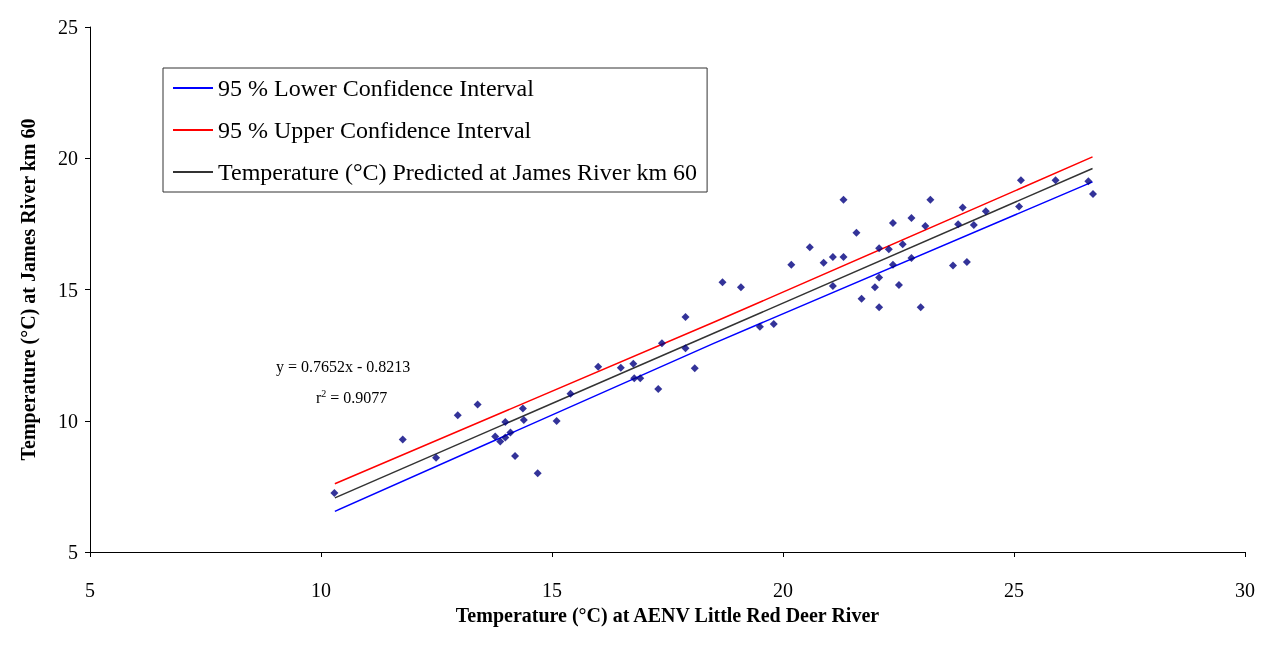 The width and height of the screenshot is (1277, 646). Describe the element at coordinates (1014, 590) in the screenshot. I see `x-tick-label: 25` at that location.